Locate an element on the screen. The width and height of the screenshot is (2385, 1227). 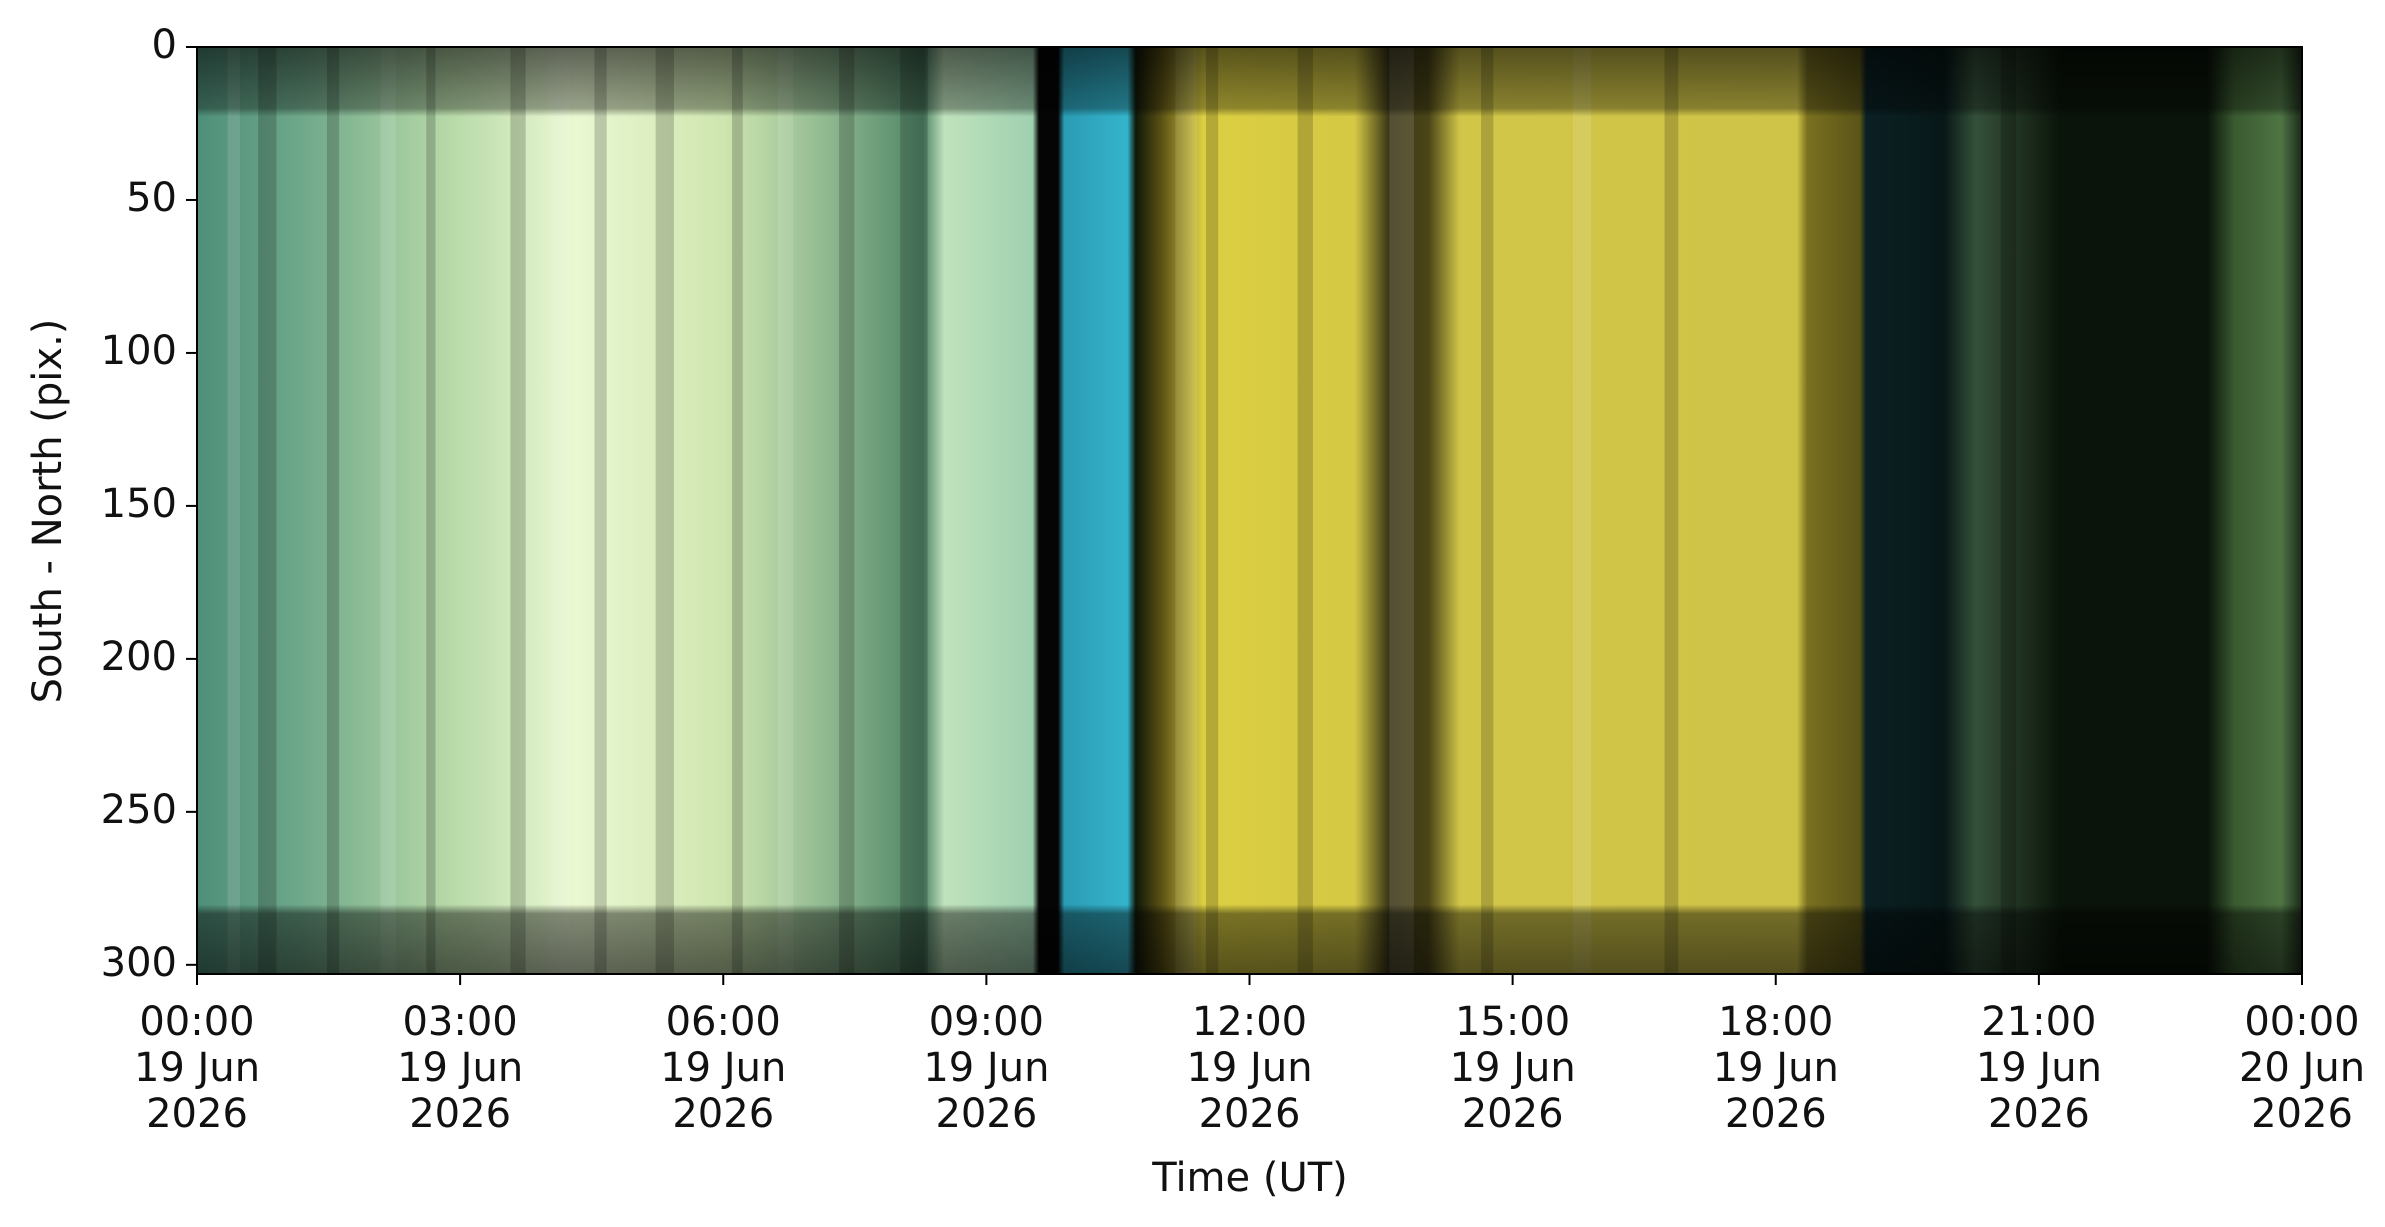
x-tick-label: 12:00 19 Jun 2026 is located at coordinates (1249, 1068).